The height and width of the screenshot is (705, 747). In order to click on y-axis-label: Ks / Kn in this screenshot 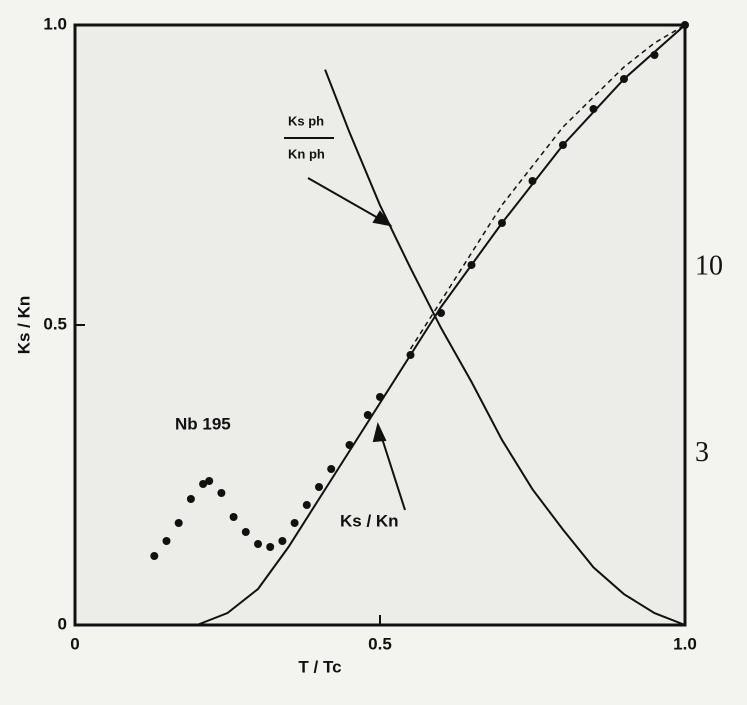, I will do `click(23, 325)`.